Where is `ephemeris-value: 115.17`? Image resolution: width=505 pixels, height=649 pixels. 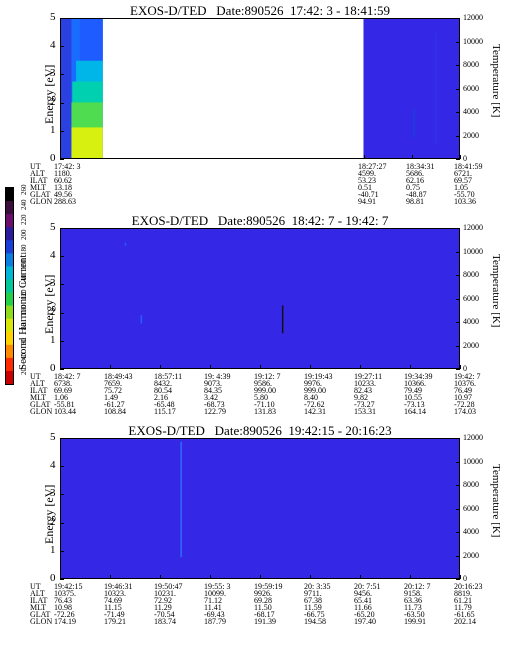
ephemeris-value: 115.17 is located at coordinates (165, 411).